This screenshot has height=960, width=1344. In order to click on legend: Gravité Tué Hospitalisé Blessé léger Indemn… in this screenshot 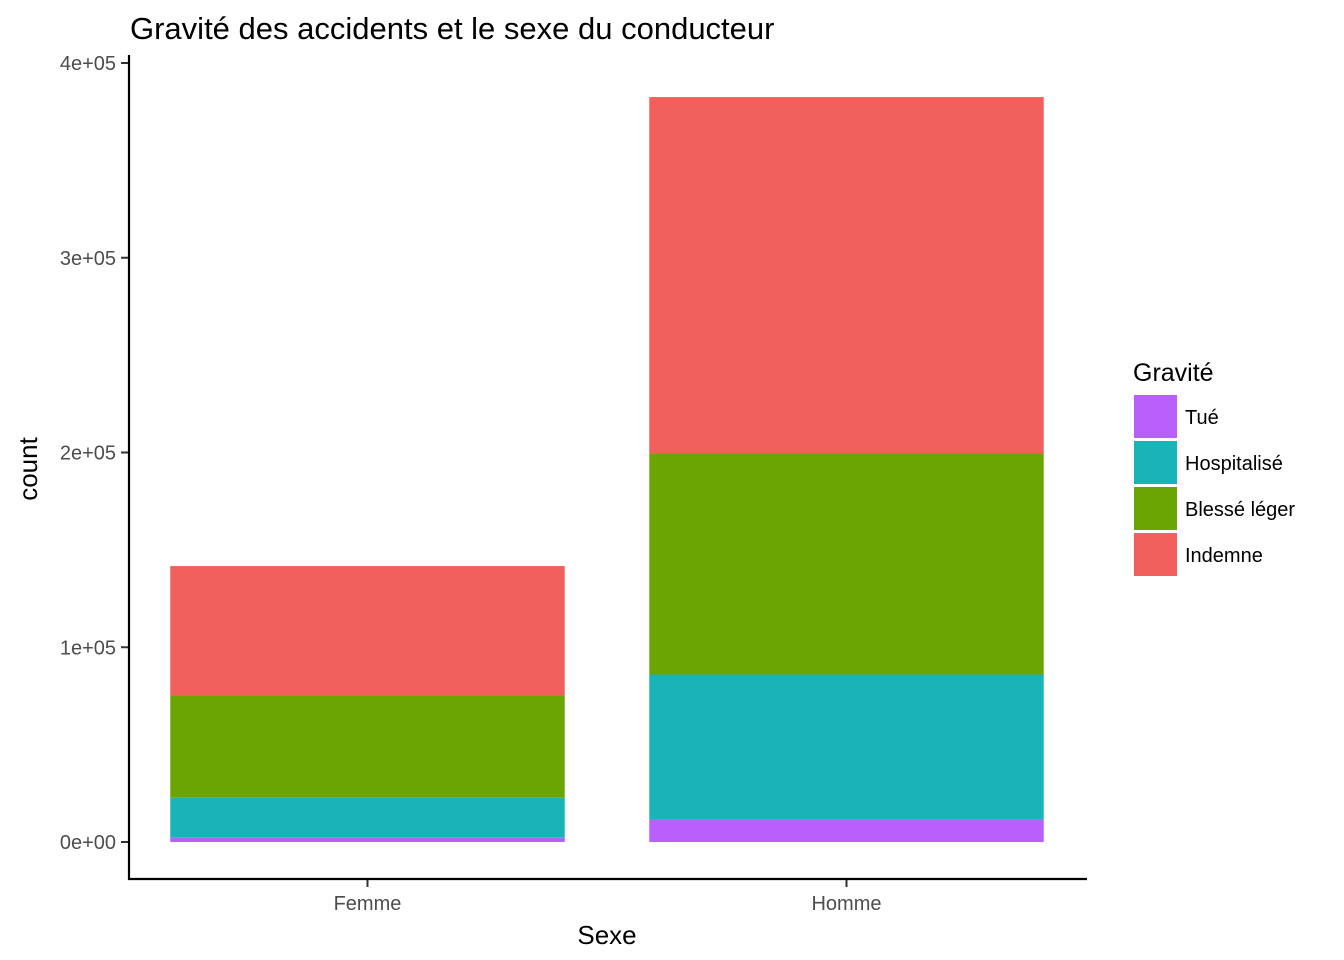, I will do `click(1214, 467)`.